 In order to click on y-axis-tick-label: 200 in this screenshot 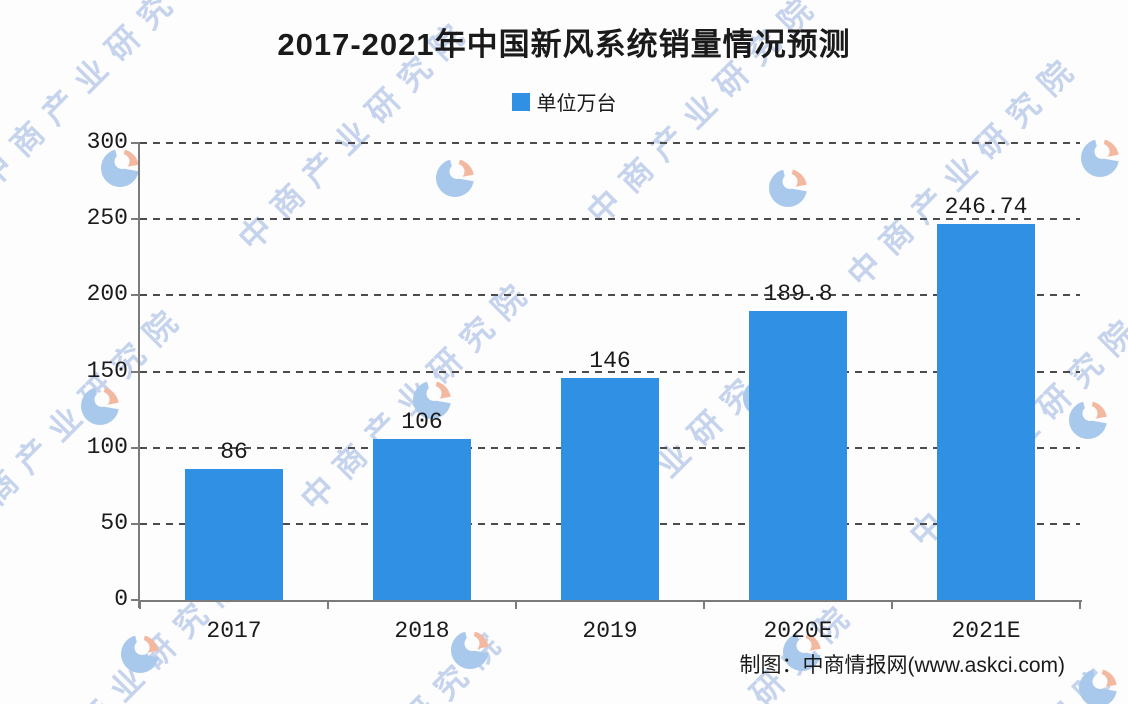, I will do `click(107, 294)`.